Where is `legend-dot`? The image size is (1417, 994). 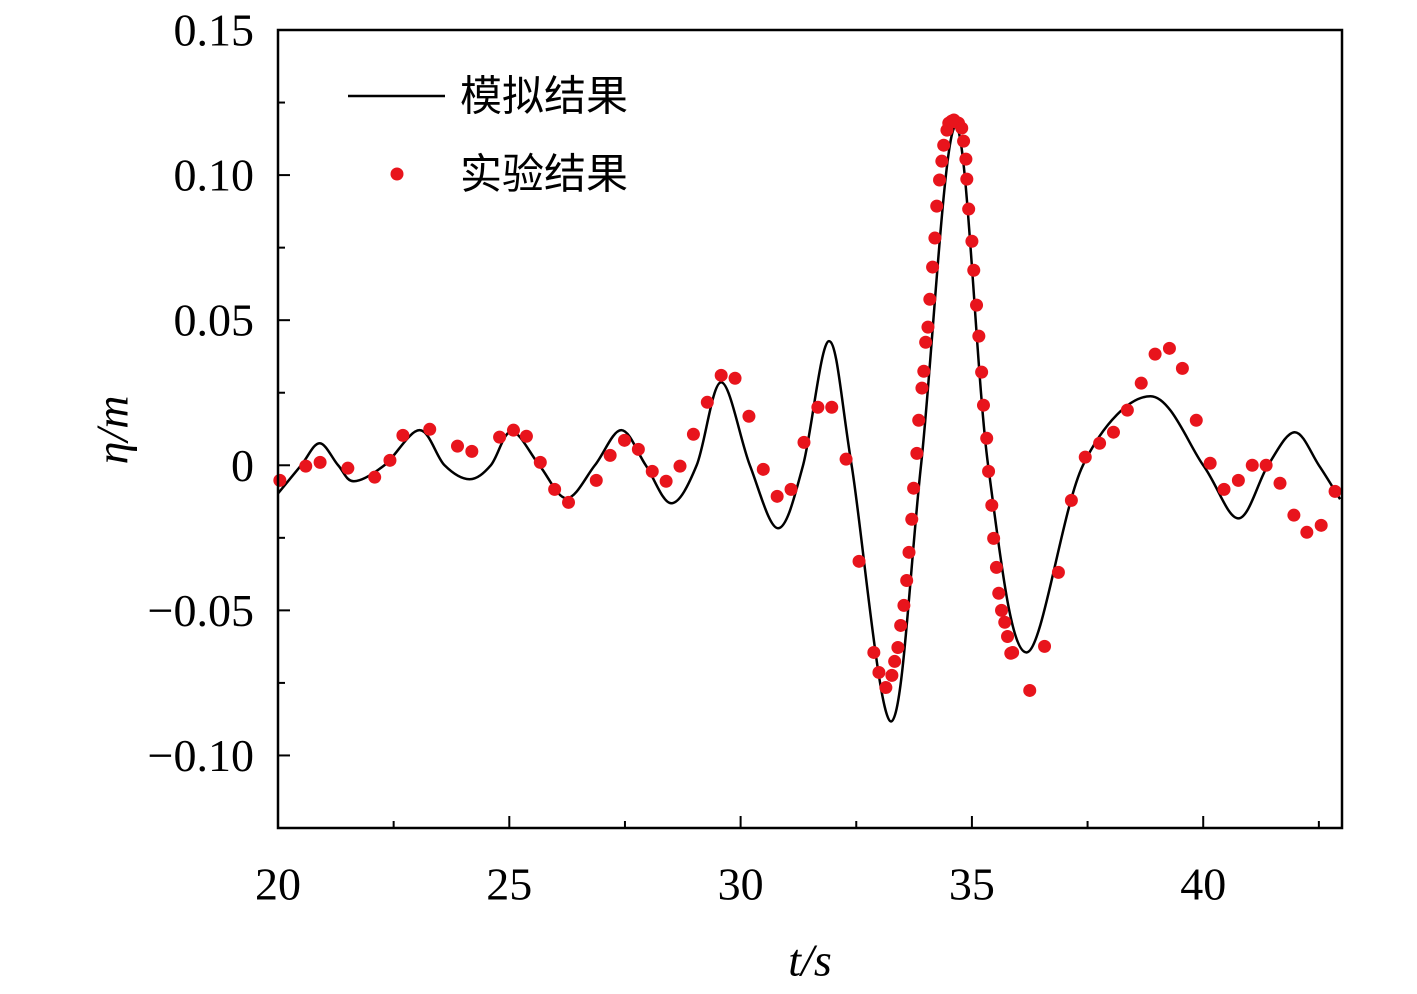
legend-dot is located at coordinates (397, 174).